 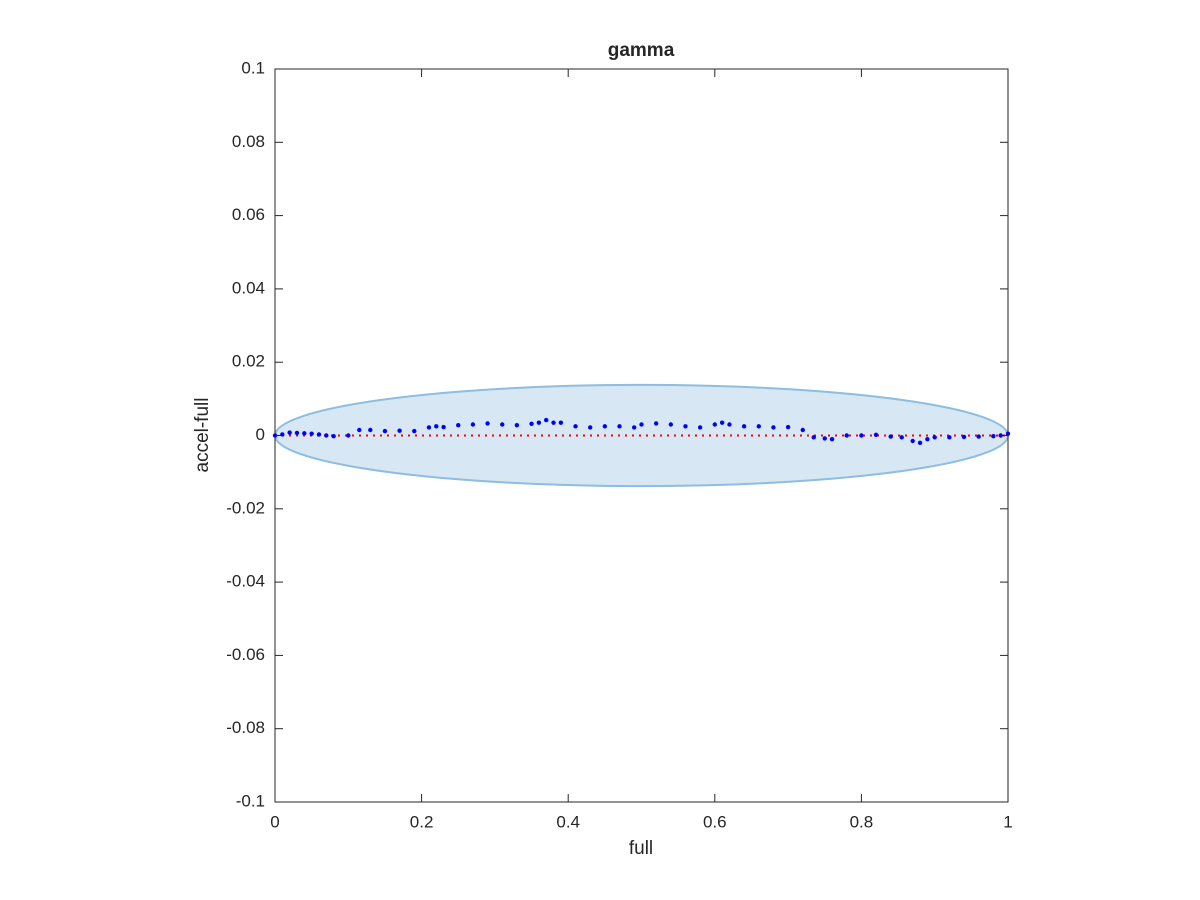 I want to click on y-tick-label: 0.06, so click(x=248, y=214).